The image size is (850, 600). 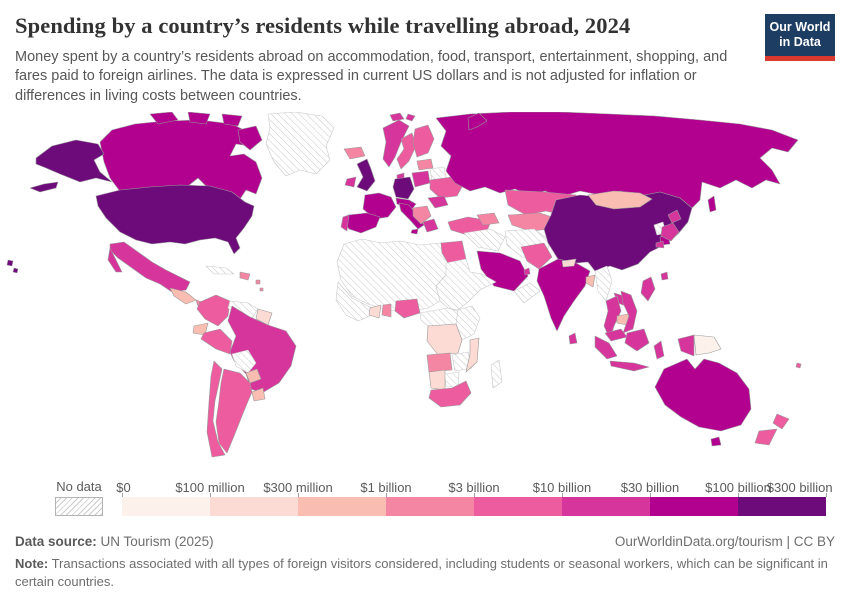 What do you see at coordinates (488, 219) in the screenshot?
I see `country-caucasus` at bounding box center [488, 219].